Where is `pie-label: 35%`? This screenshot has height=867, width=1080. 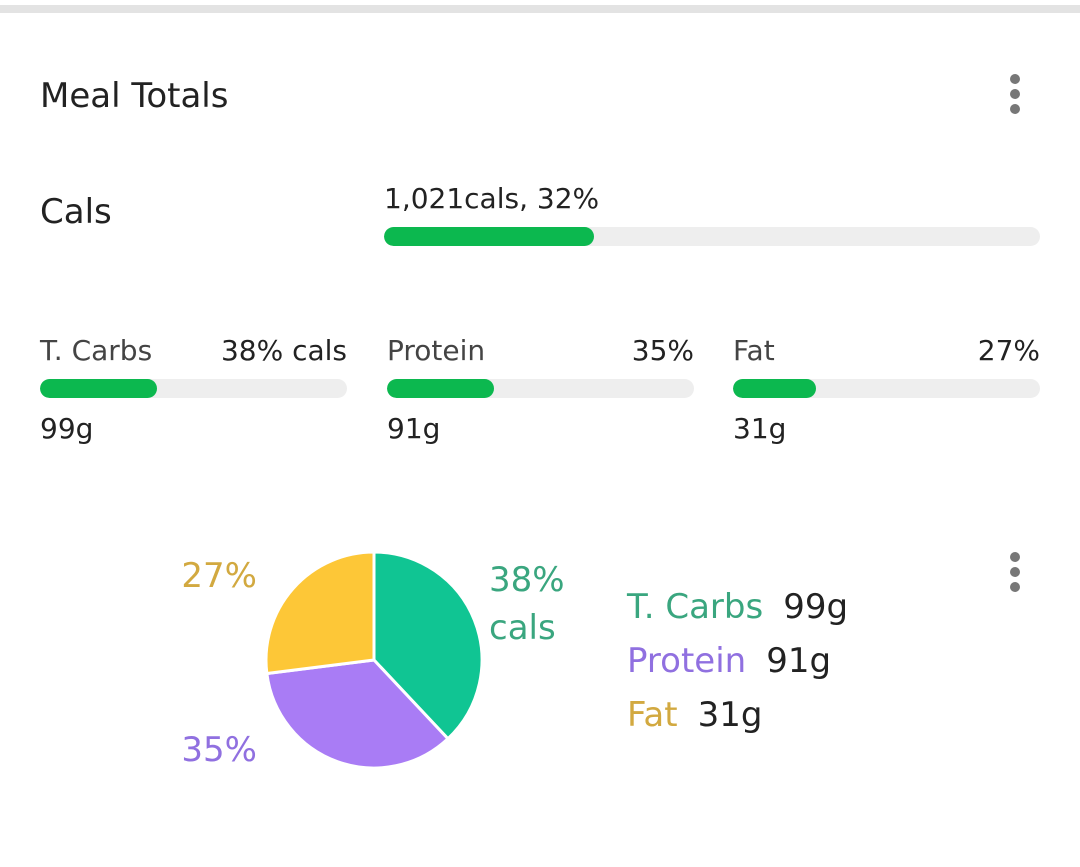 pie-label: 35% is located at coordinates (219, 750).